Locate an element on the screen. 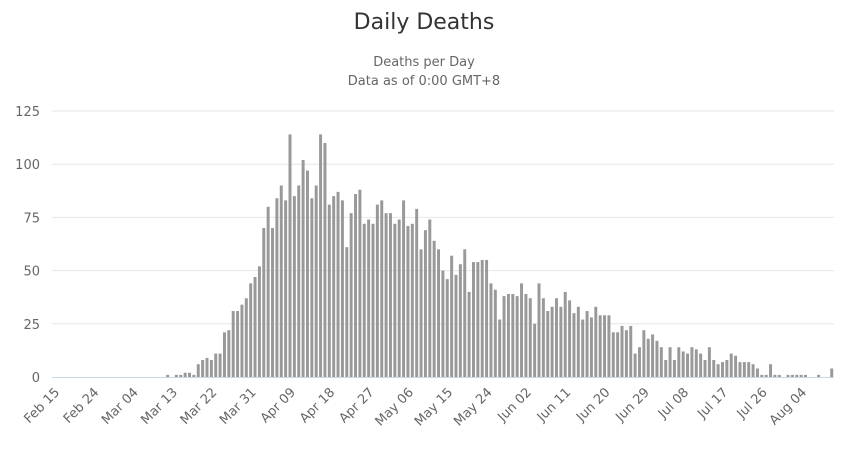 The image size is (848, 451). x-tick-label: May 06 is located at coordinates (395, 407).